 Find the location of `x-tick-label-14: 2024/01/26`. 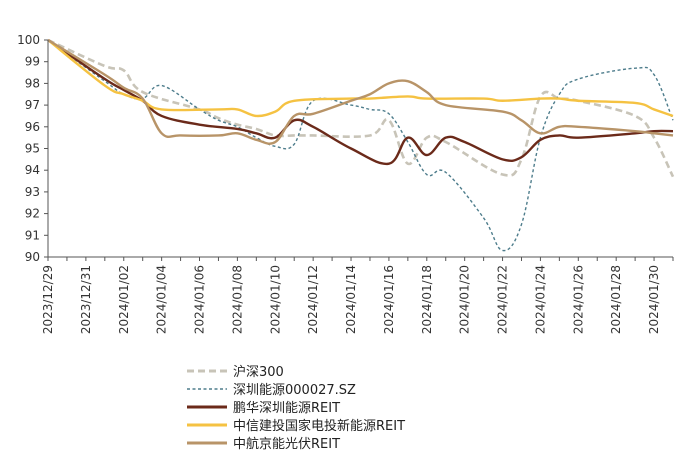

x-tick-label-14: 2024/01/26 is located at coordinates (578, 299).